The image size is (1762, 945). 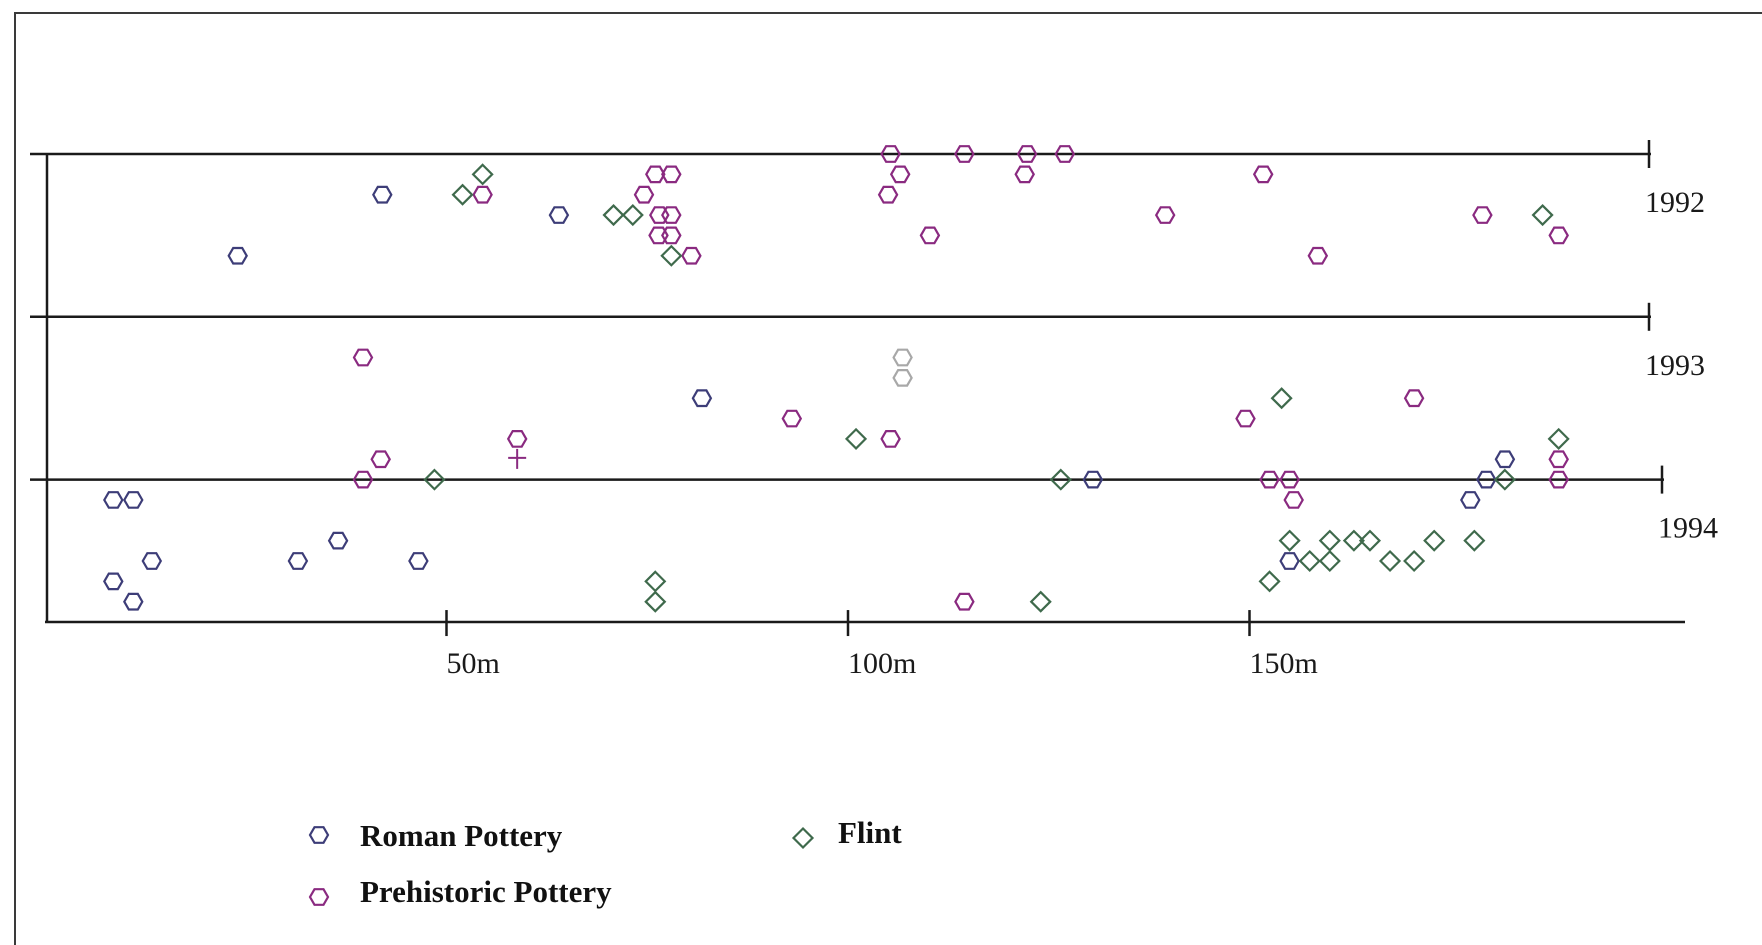 I want to click on year-label-1993: 1993, so click(x=1675, y=365).